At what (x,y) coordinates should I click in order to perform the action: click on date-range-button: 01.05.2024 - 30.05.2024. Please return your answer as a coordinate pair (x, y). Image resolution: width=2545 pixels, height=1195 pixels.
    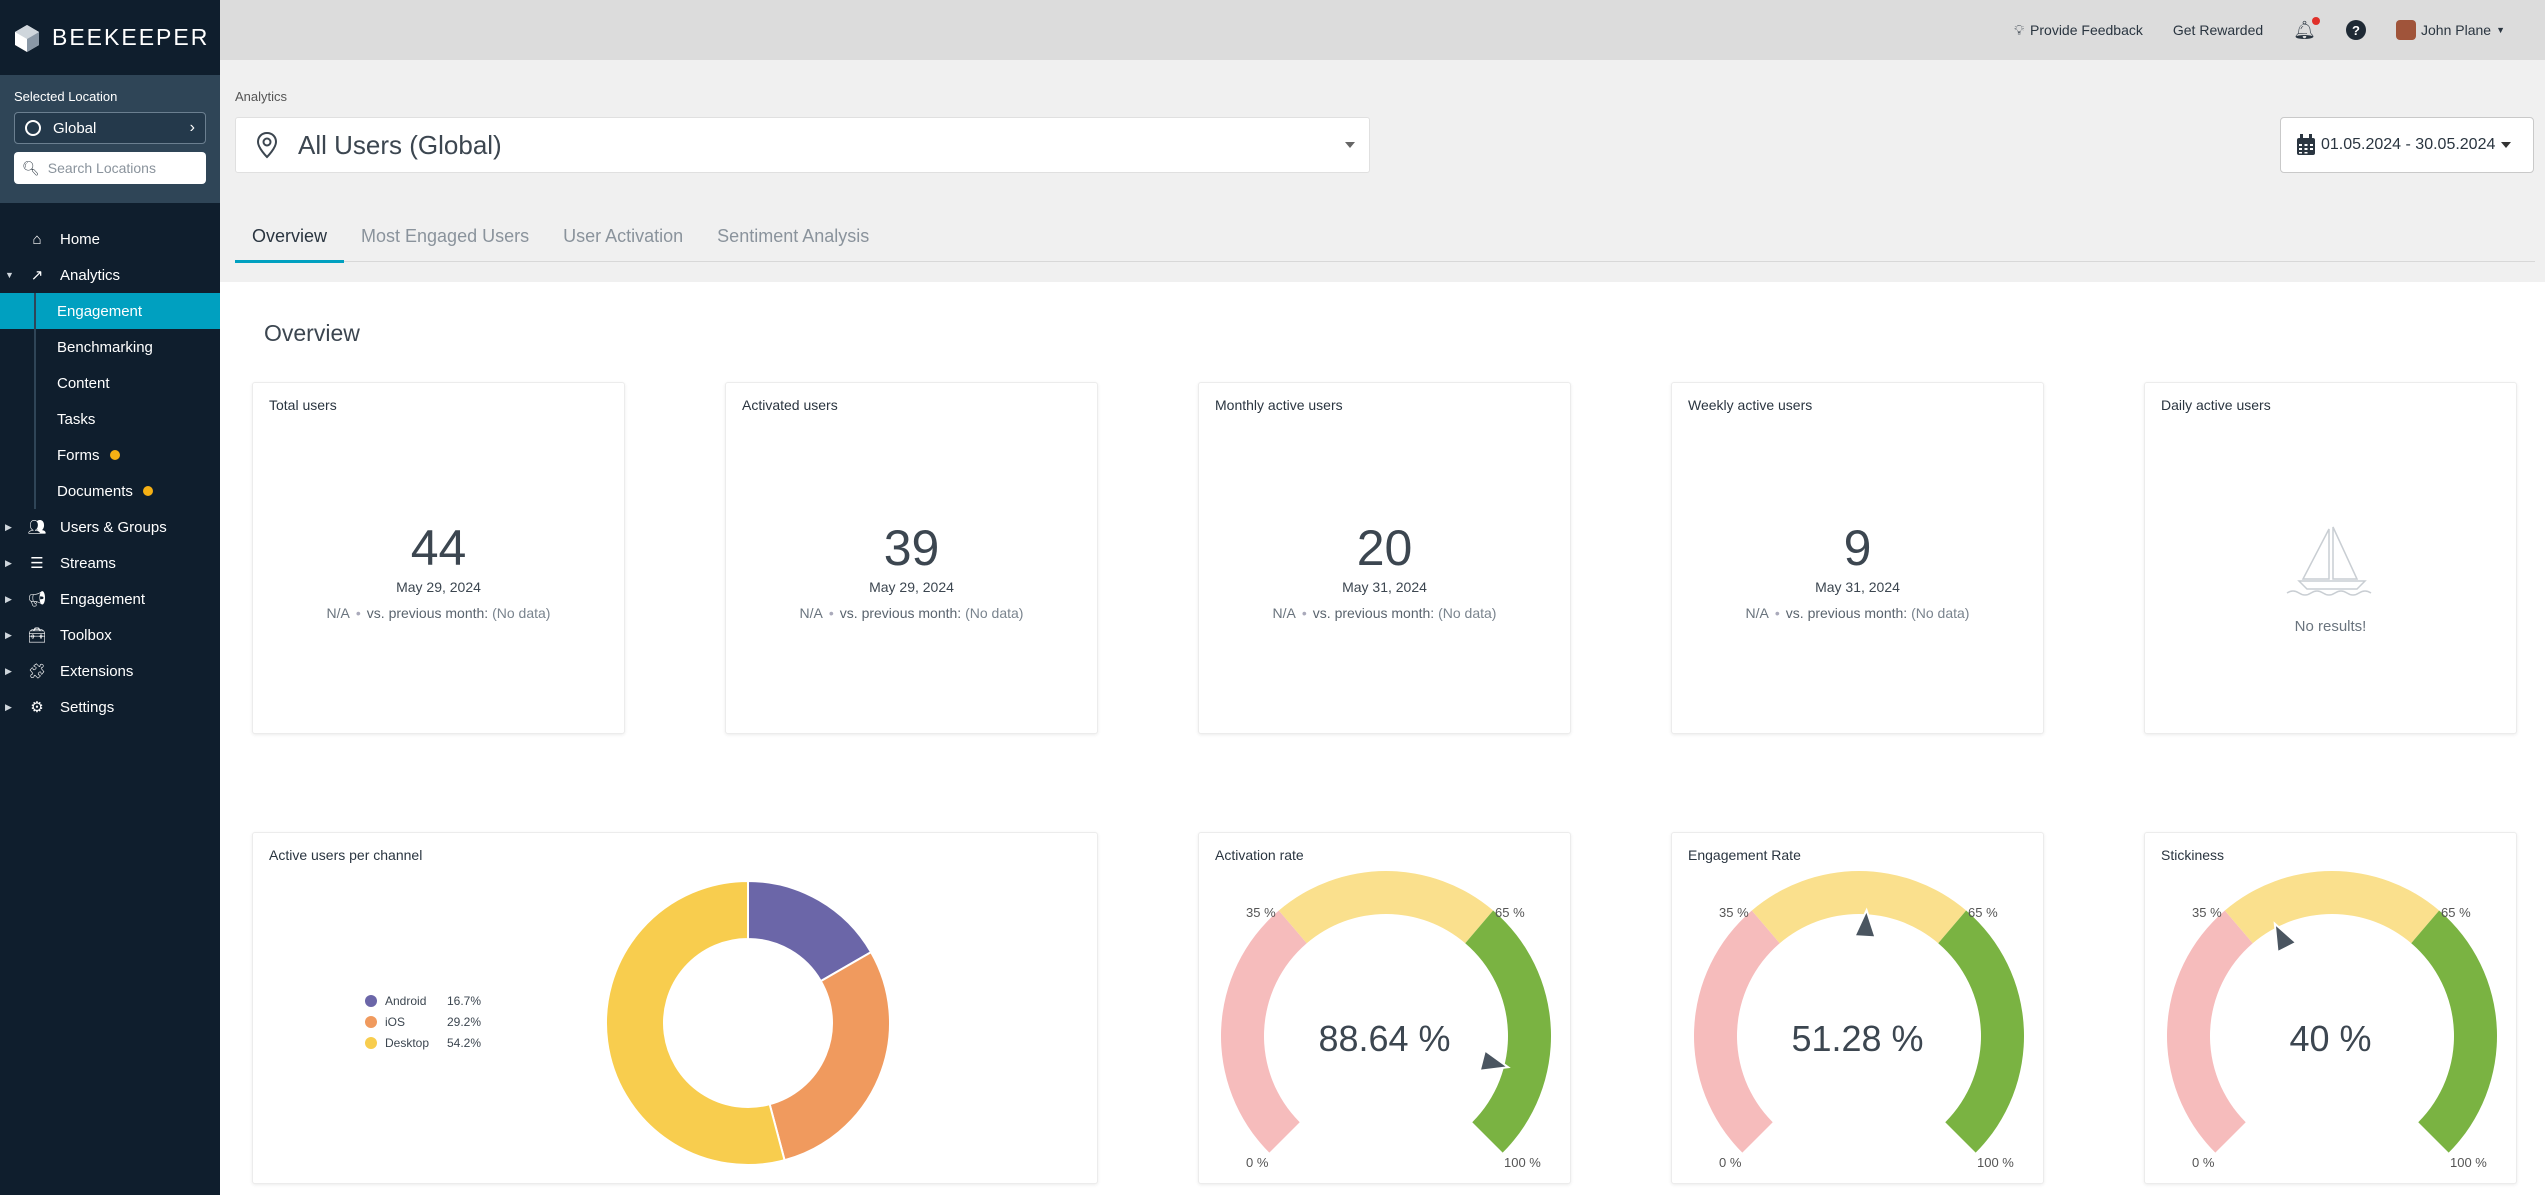
    Looking at the image, I should click on (2407, 145).